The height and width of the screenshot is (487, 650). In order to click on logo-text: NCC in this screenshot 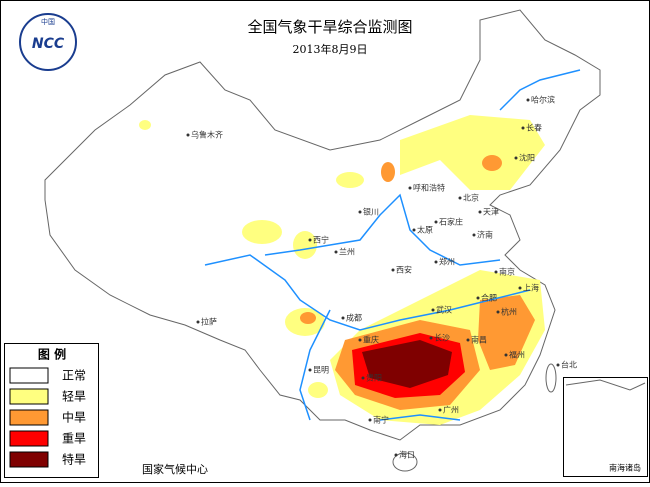, I will do `click(48, 44)`.